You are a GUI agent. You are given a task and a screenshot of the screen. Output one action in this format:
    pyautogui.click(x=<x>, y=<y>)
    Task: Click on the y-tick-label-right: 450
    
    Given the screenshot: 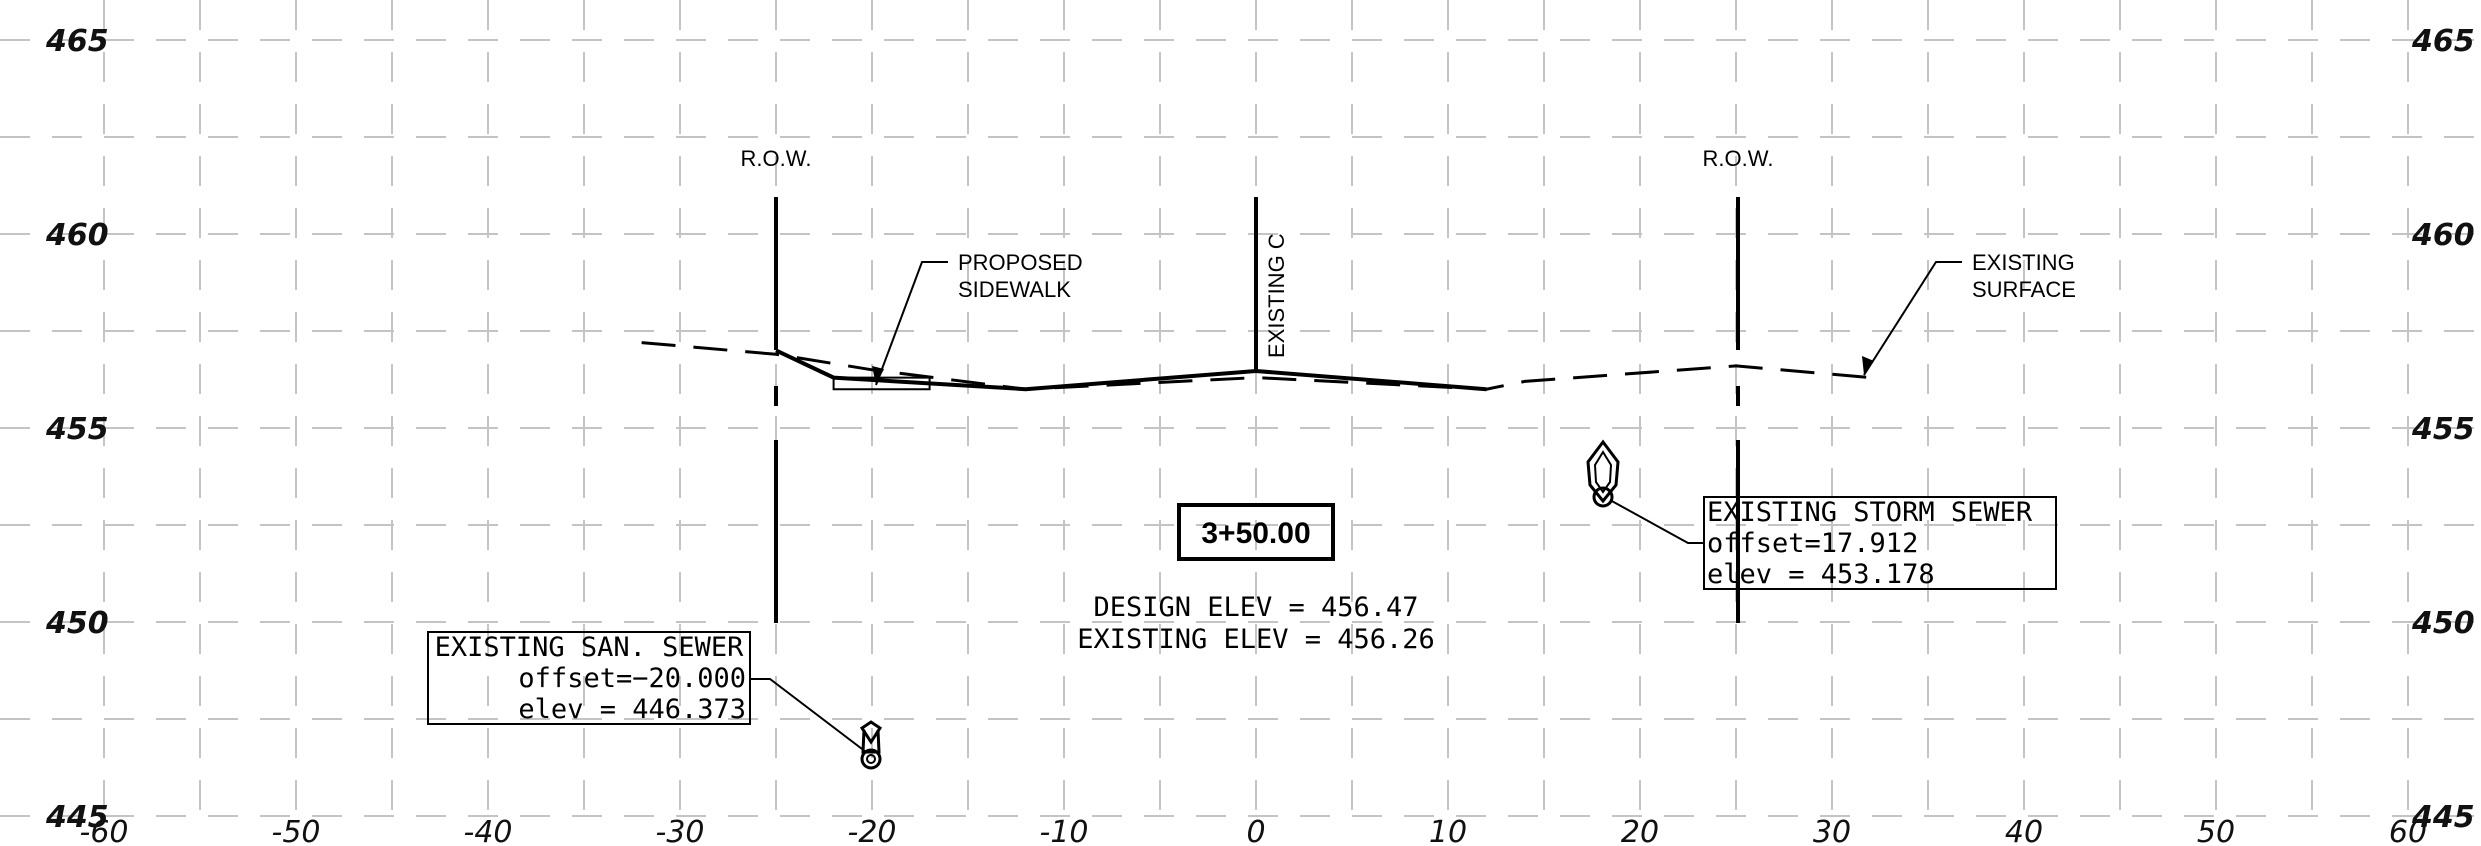 What is the action you would take?
    pyautogui.click(x=2443, y=623)
    